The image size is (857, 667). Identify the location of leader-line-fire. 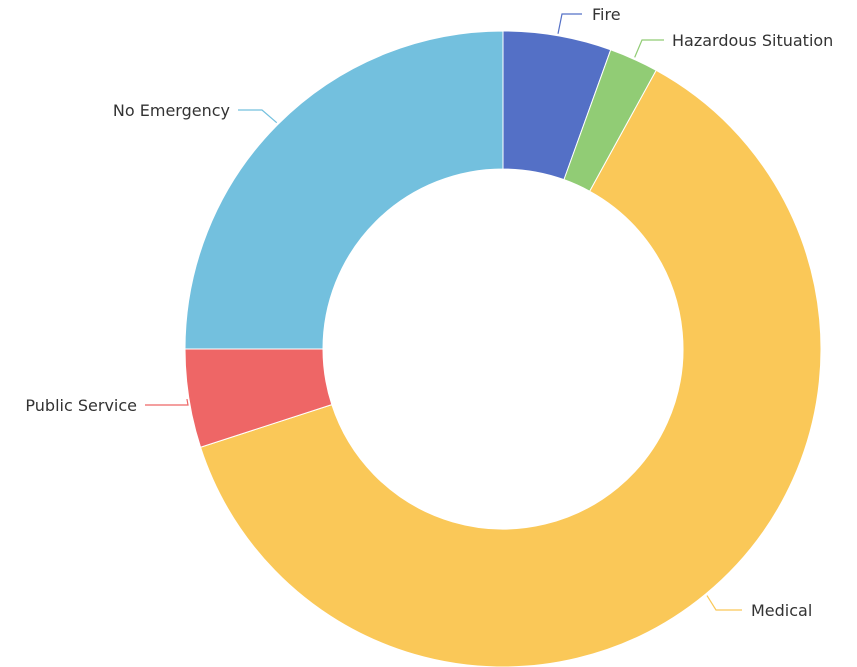
(569, 23).